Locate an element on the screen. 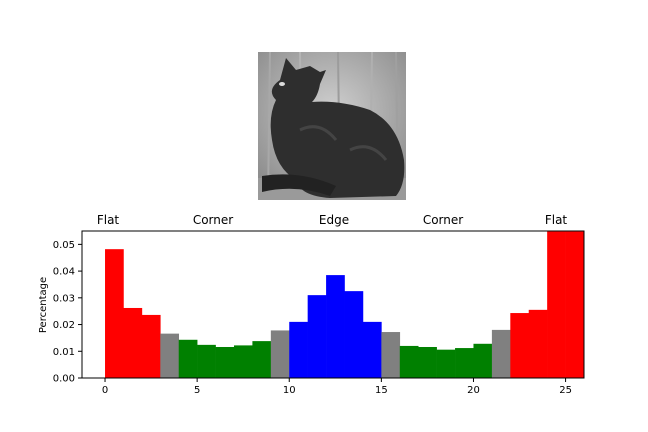 The image size is (648, 432). x-tick-label: 10 is located at coordinates (289, 390).